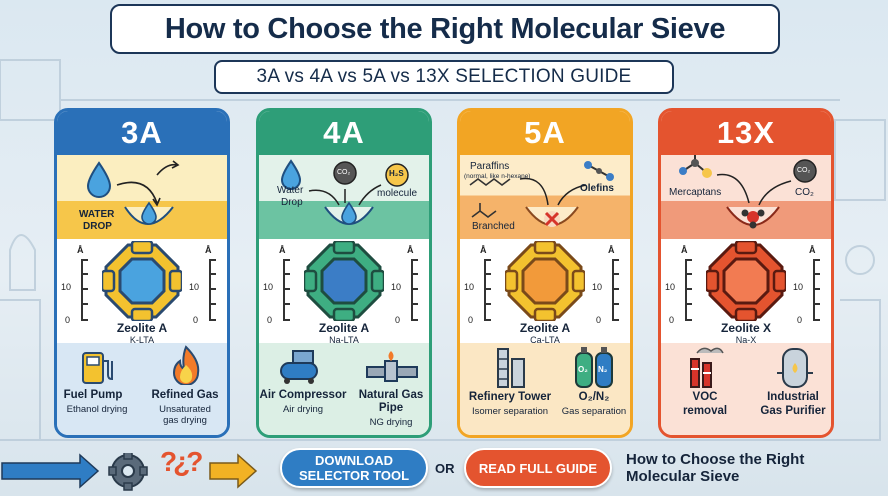 The image size is (888, 496). What do you see at coordinates (391, 395) in the screenshot?
I see `card-4a-app-2-name-1: Natural Gas` at bounding box center [391, 395].